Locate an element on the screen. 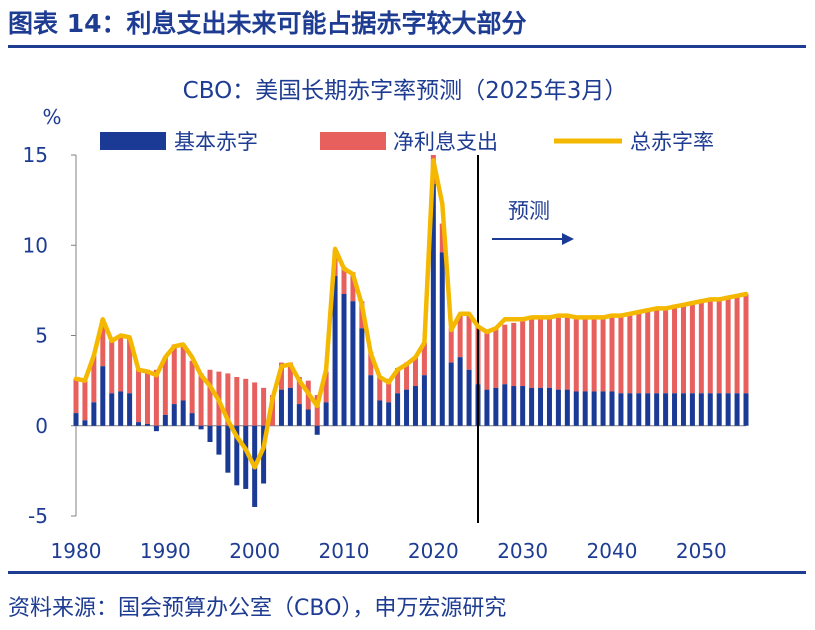 The width and height of the screenshot is (815, 630). y-tick-label: -5 is located at coordinates (38, 516).